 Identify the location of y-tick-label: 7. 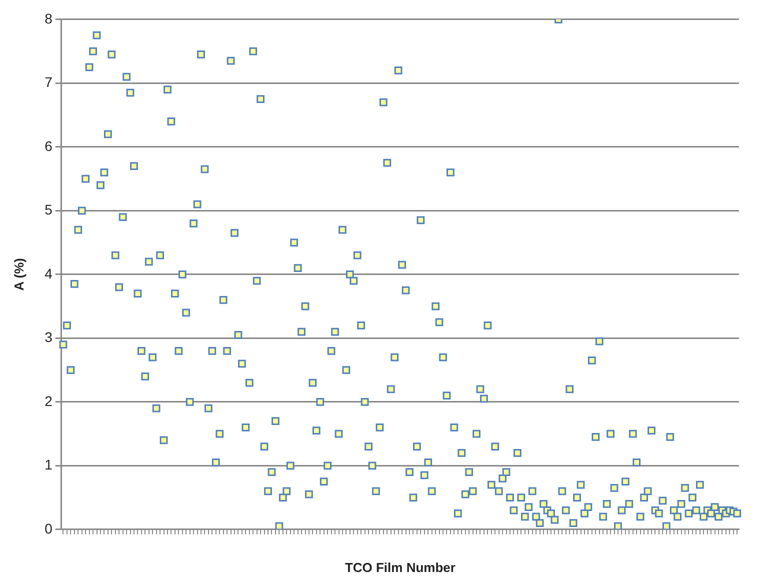
(48, 82).